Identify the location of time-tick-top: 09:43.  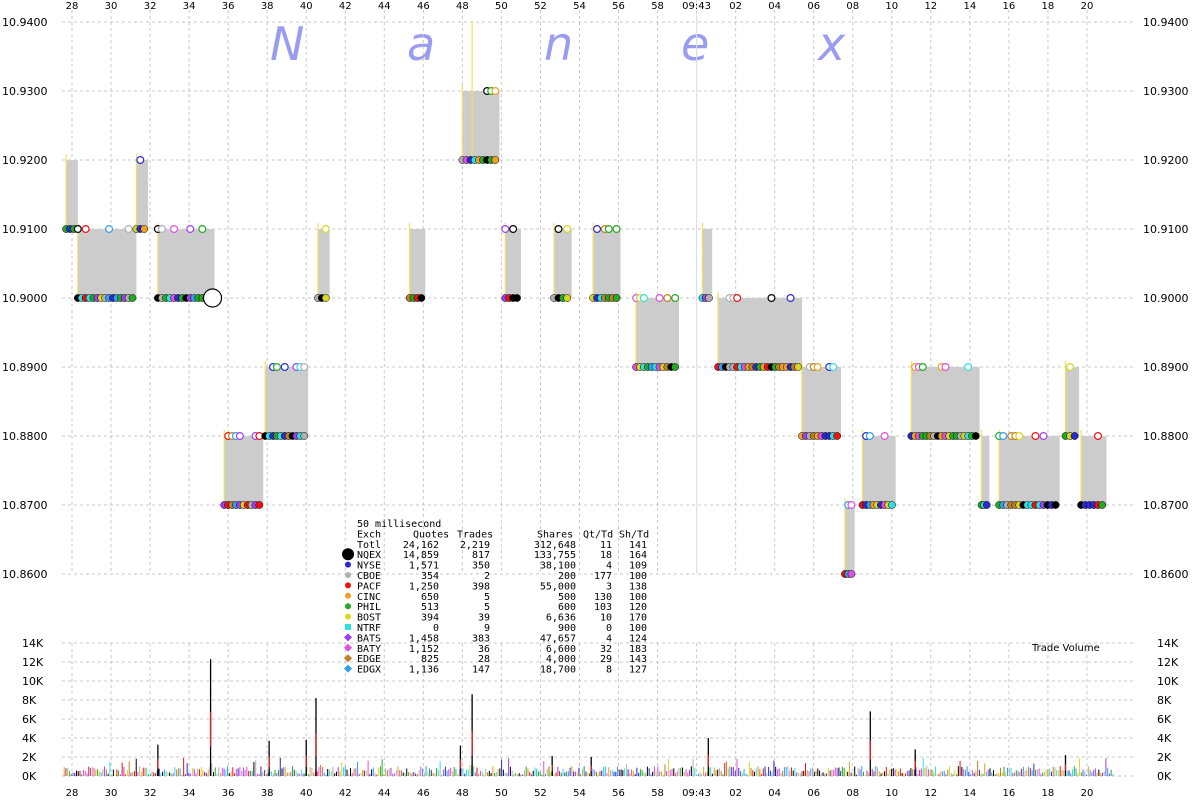
(696, 6).